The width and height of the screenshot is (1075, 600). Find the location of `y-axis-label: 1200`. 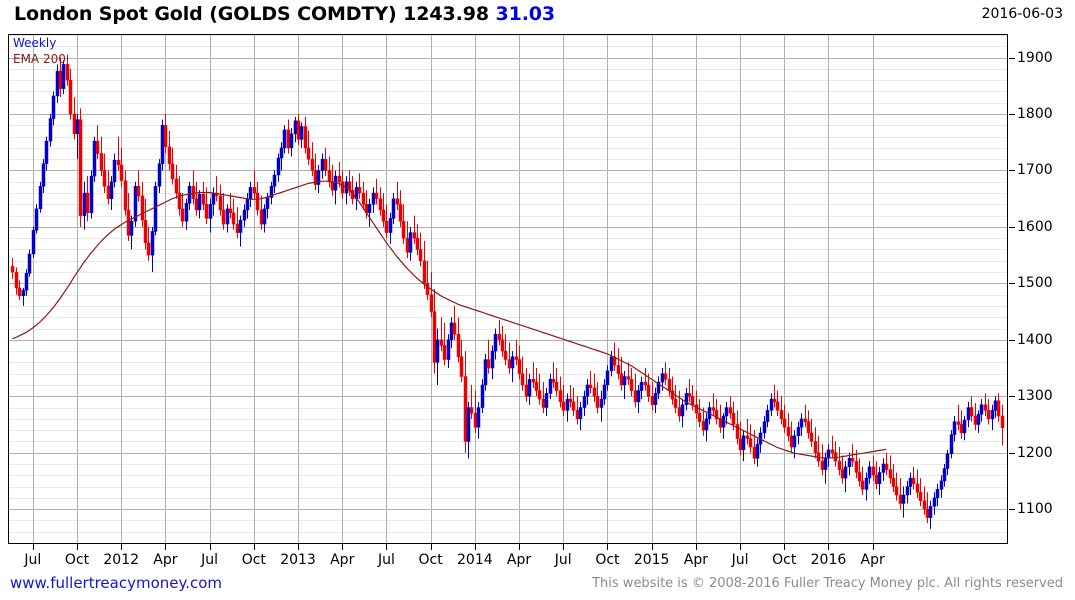

y-axis-label: 1200 is located at coordinates (1035, 452).